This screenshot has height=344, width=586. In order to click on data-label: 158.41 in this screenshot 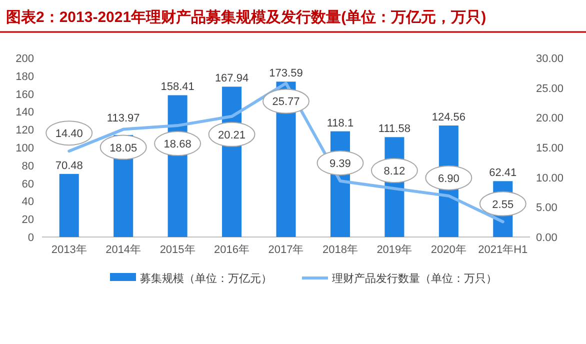, I will do `click(177, 87)`.